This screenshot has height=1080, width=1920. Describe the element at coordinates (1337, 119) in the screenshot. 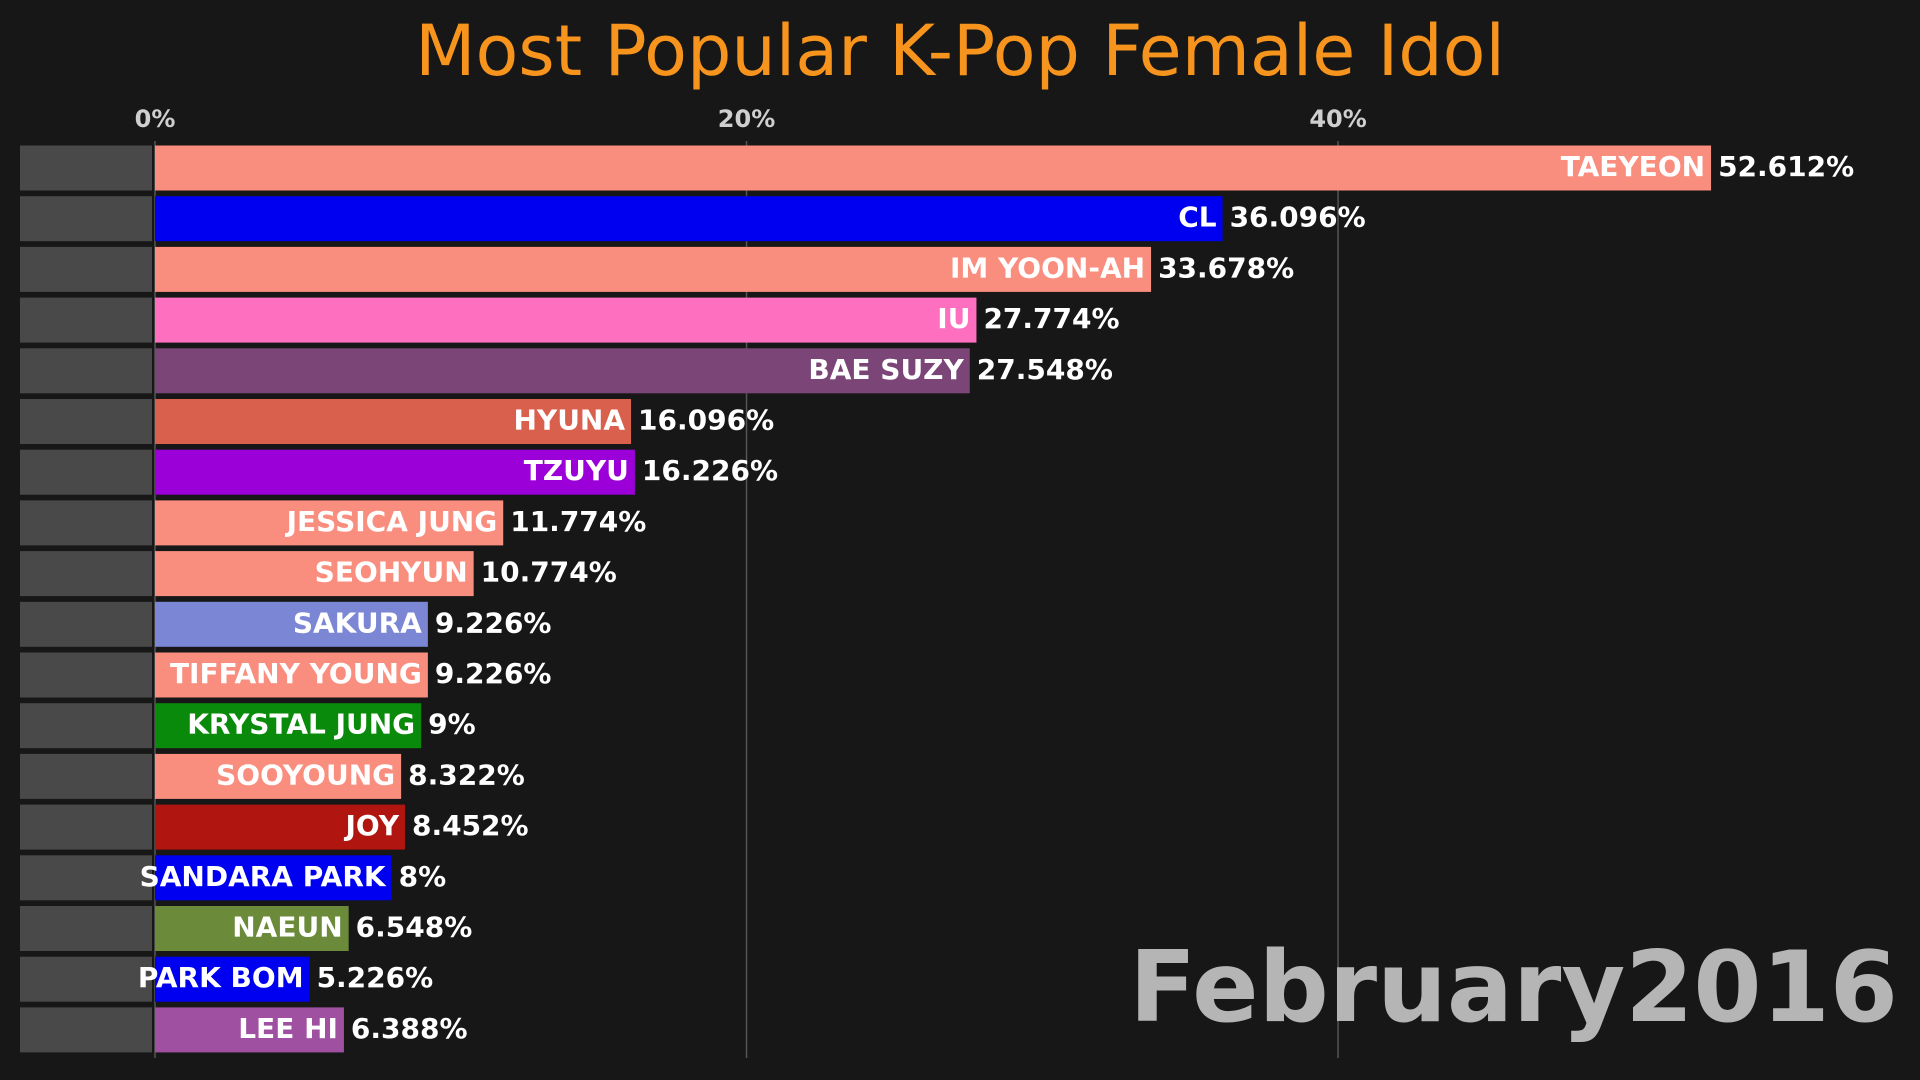

I see `x-tick-label: 40%` at that location.